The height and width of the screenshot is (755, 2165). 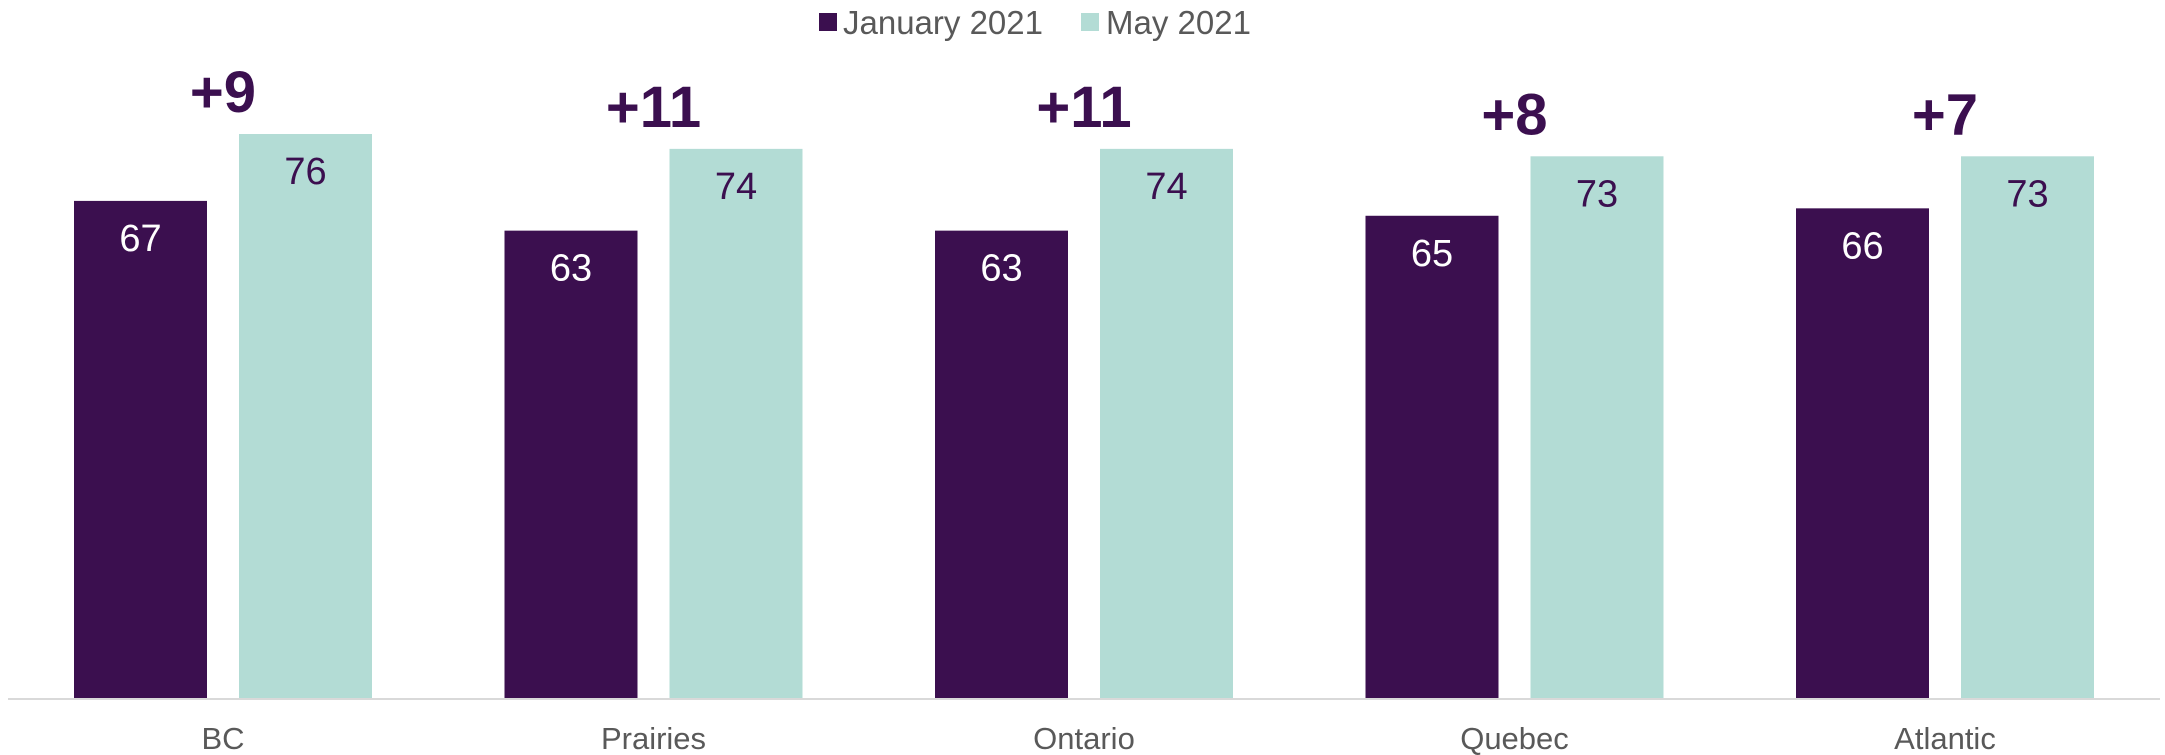 I want to click on category-label-ontario: Ontario, so click(x=1084, y=738).